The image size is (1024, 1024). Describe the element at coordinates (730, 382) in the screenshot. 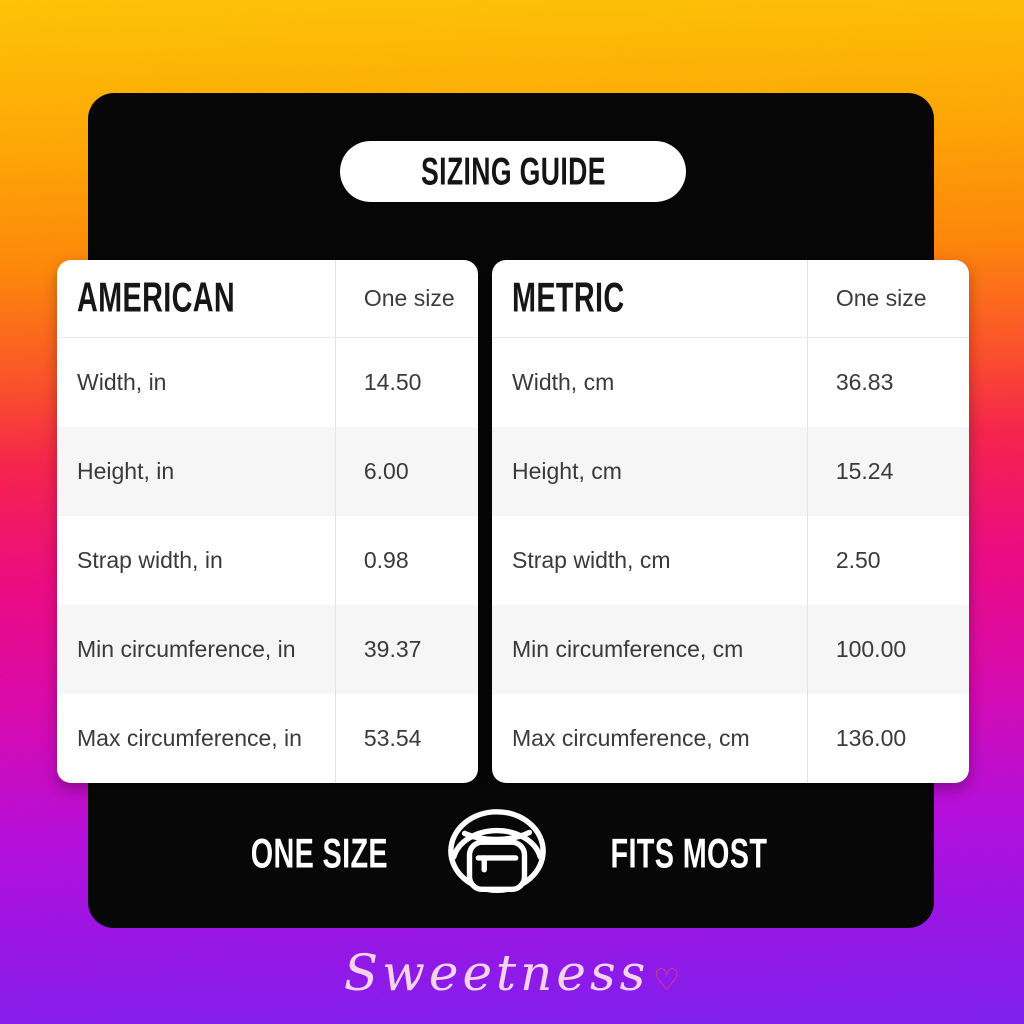

I see `table-row: Width, cm 36.83` at that location.